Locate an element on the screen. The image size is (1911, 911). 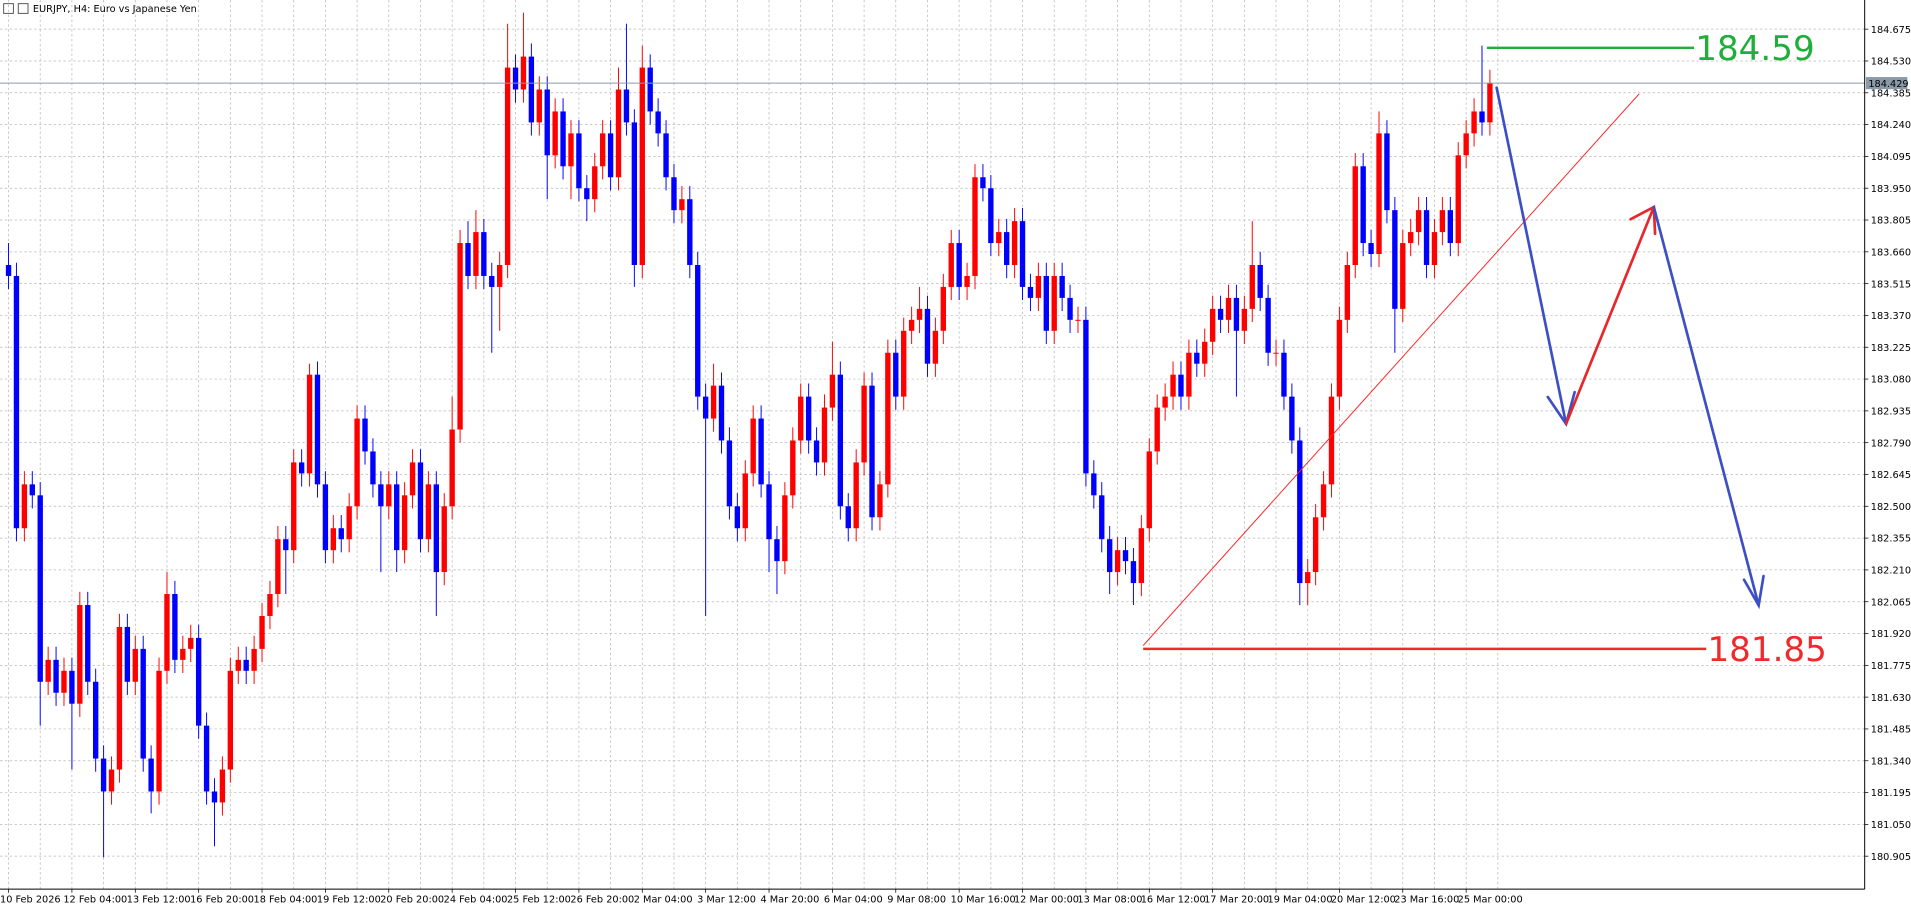
x-tick-label: 10 Feb 2026 is located at coordinates (30, 899).